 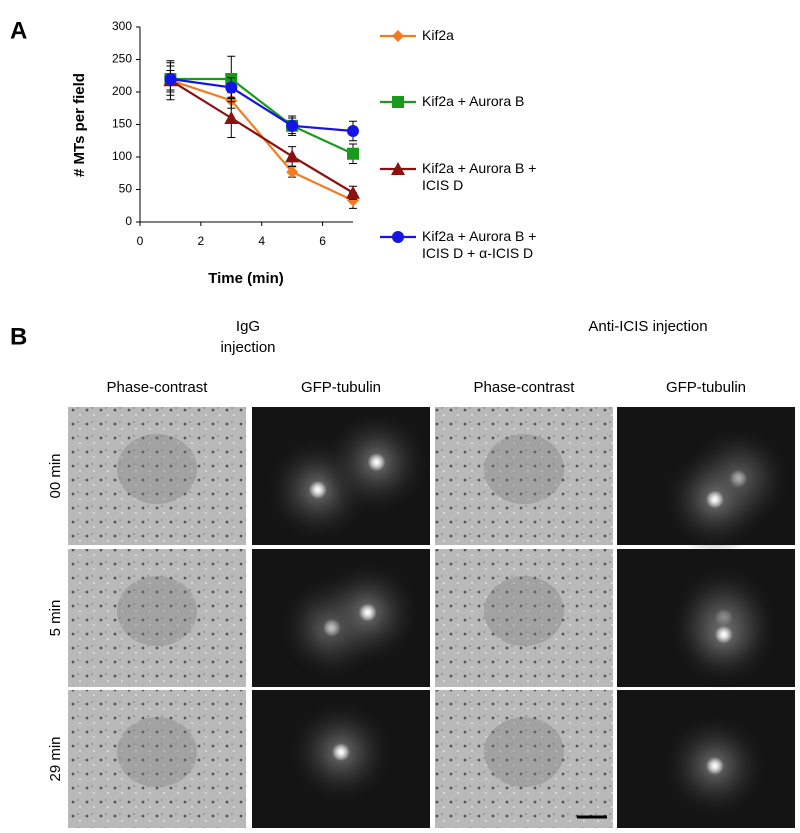 I want to click on panel-label: B, so click(x=18, y=336).